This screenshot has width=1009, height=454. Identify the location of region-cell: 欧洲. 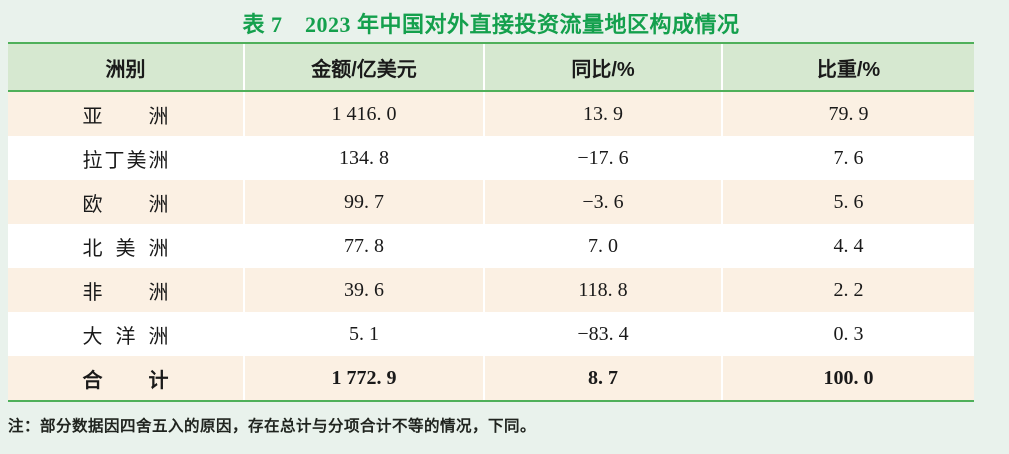
(126, 202).